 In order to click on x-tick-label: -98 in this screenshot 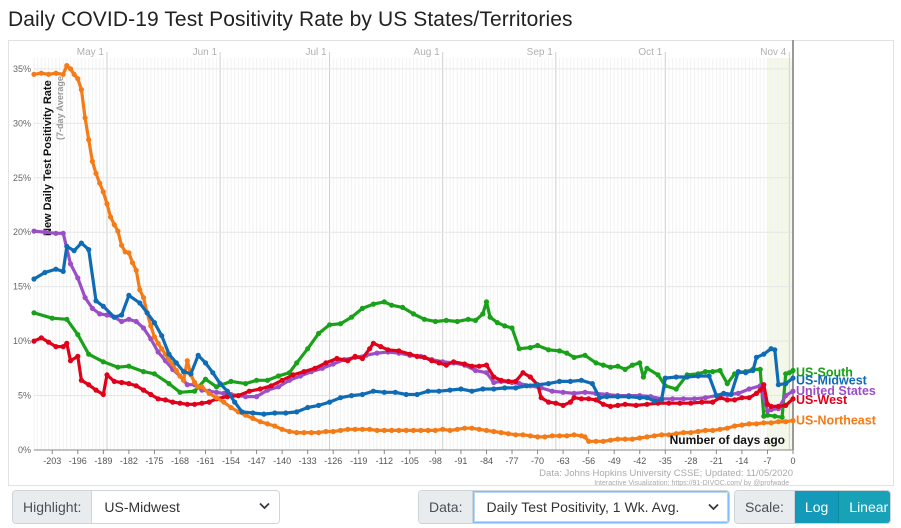, I will do `click(435, 461)`.